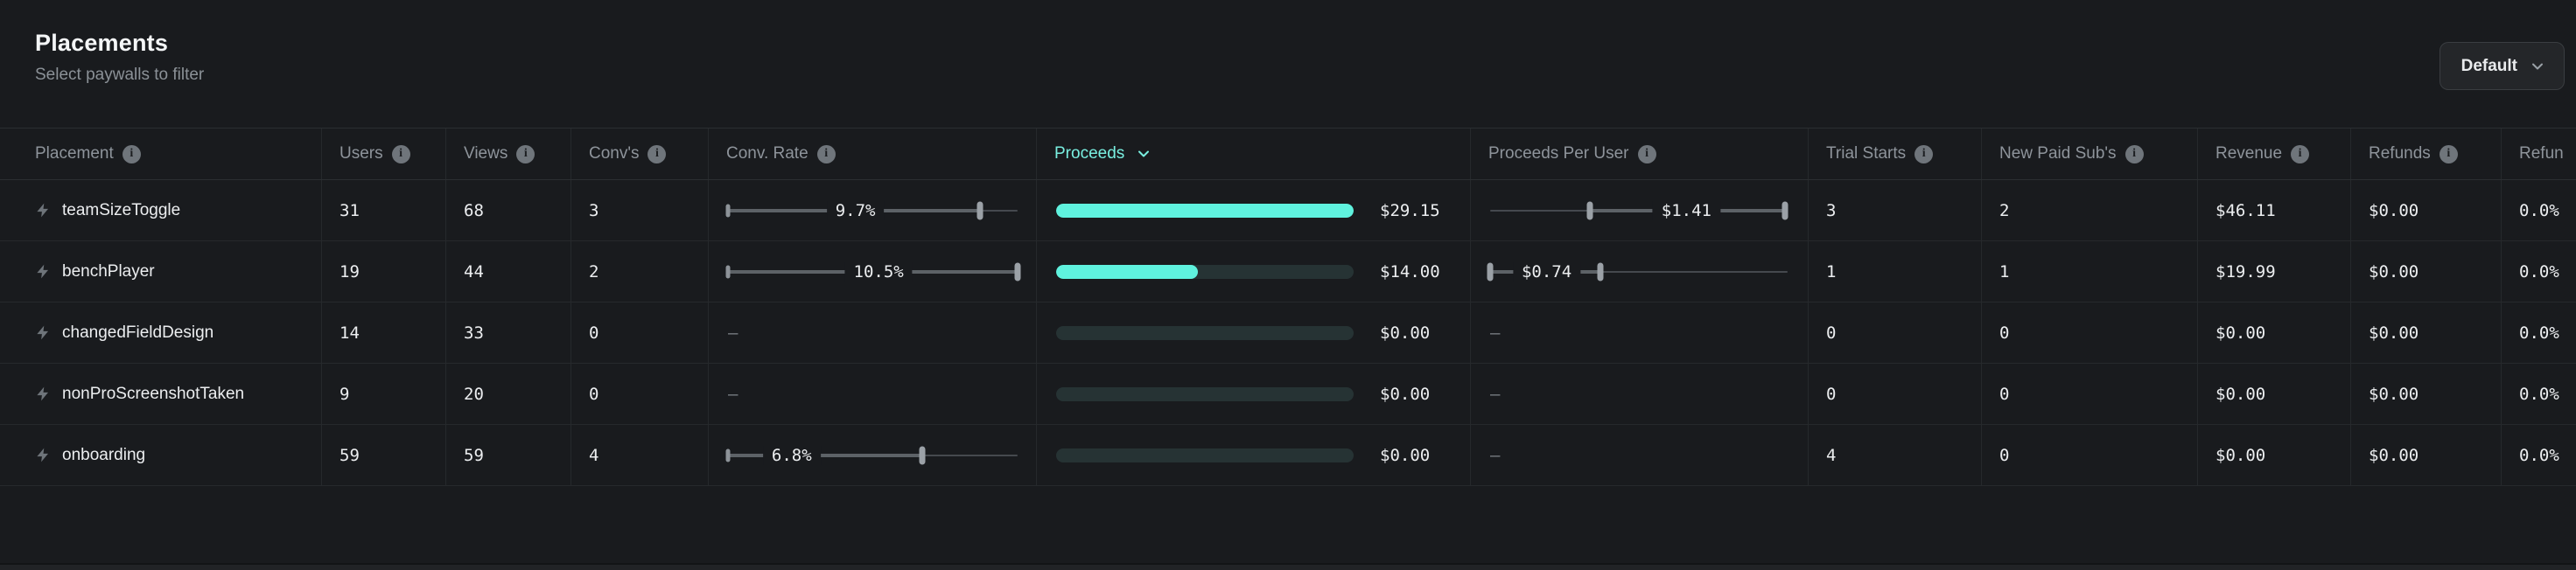 Image resolution: width=2576 pixels, height=570 pixels. I want to click on column-header-new_paid_subs: New Paid Sub's i, so click(2090, 154).